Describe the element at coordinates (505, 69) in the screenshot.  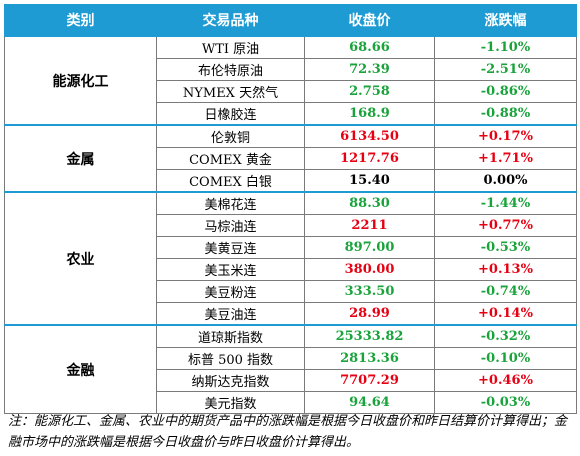
I see `change-cell: -2.51%` at that location.